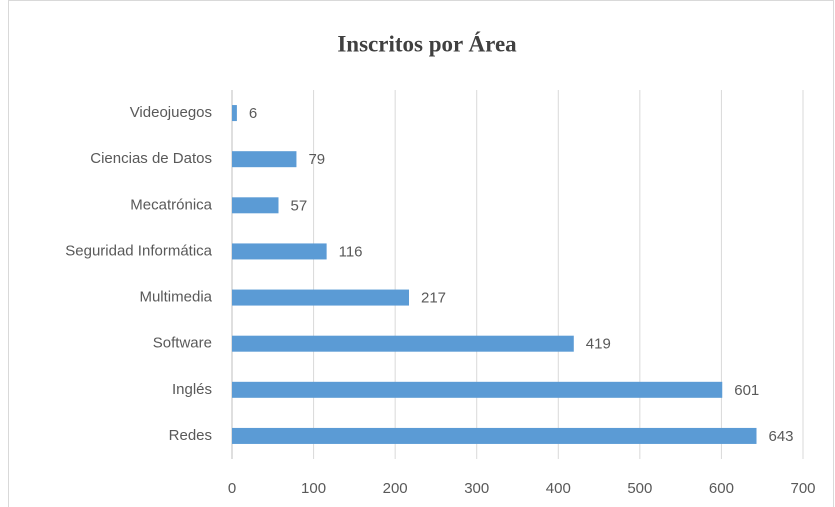 Image resolution: width=835 pixels, height=507 pixels. What do you see at coordinates (298, 205) in the screenshot?
I see `data-label: 57` at bounding box center [298, 205].